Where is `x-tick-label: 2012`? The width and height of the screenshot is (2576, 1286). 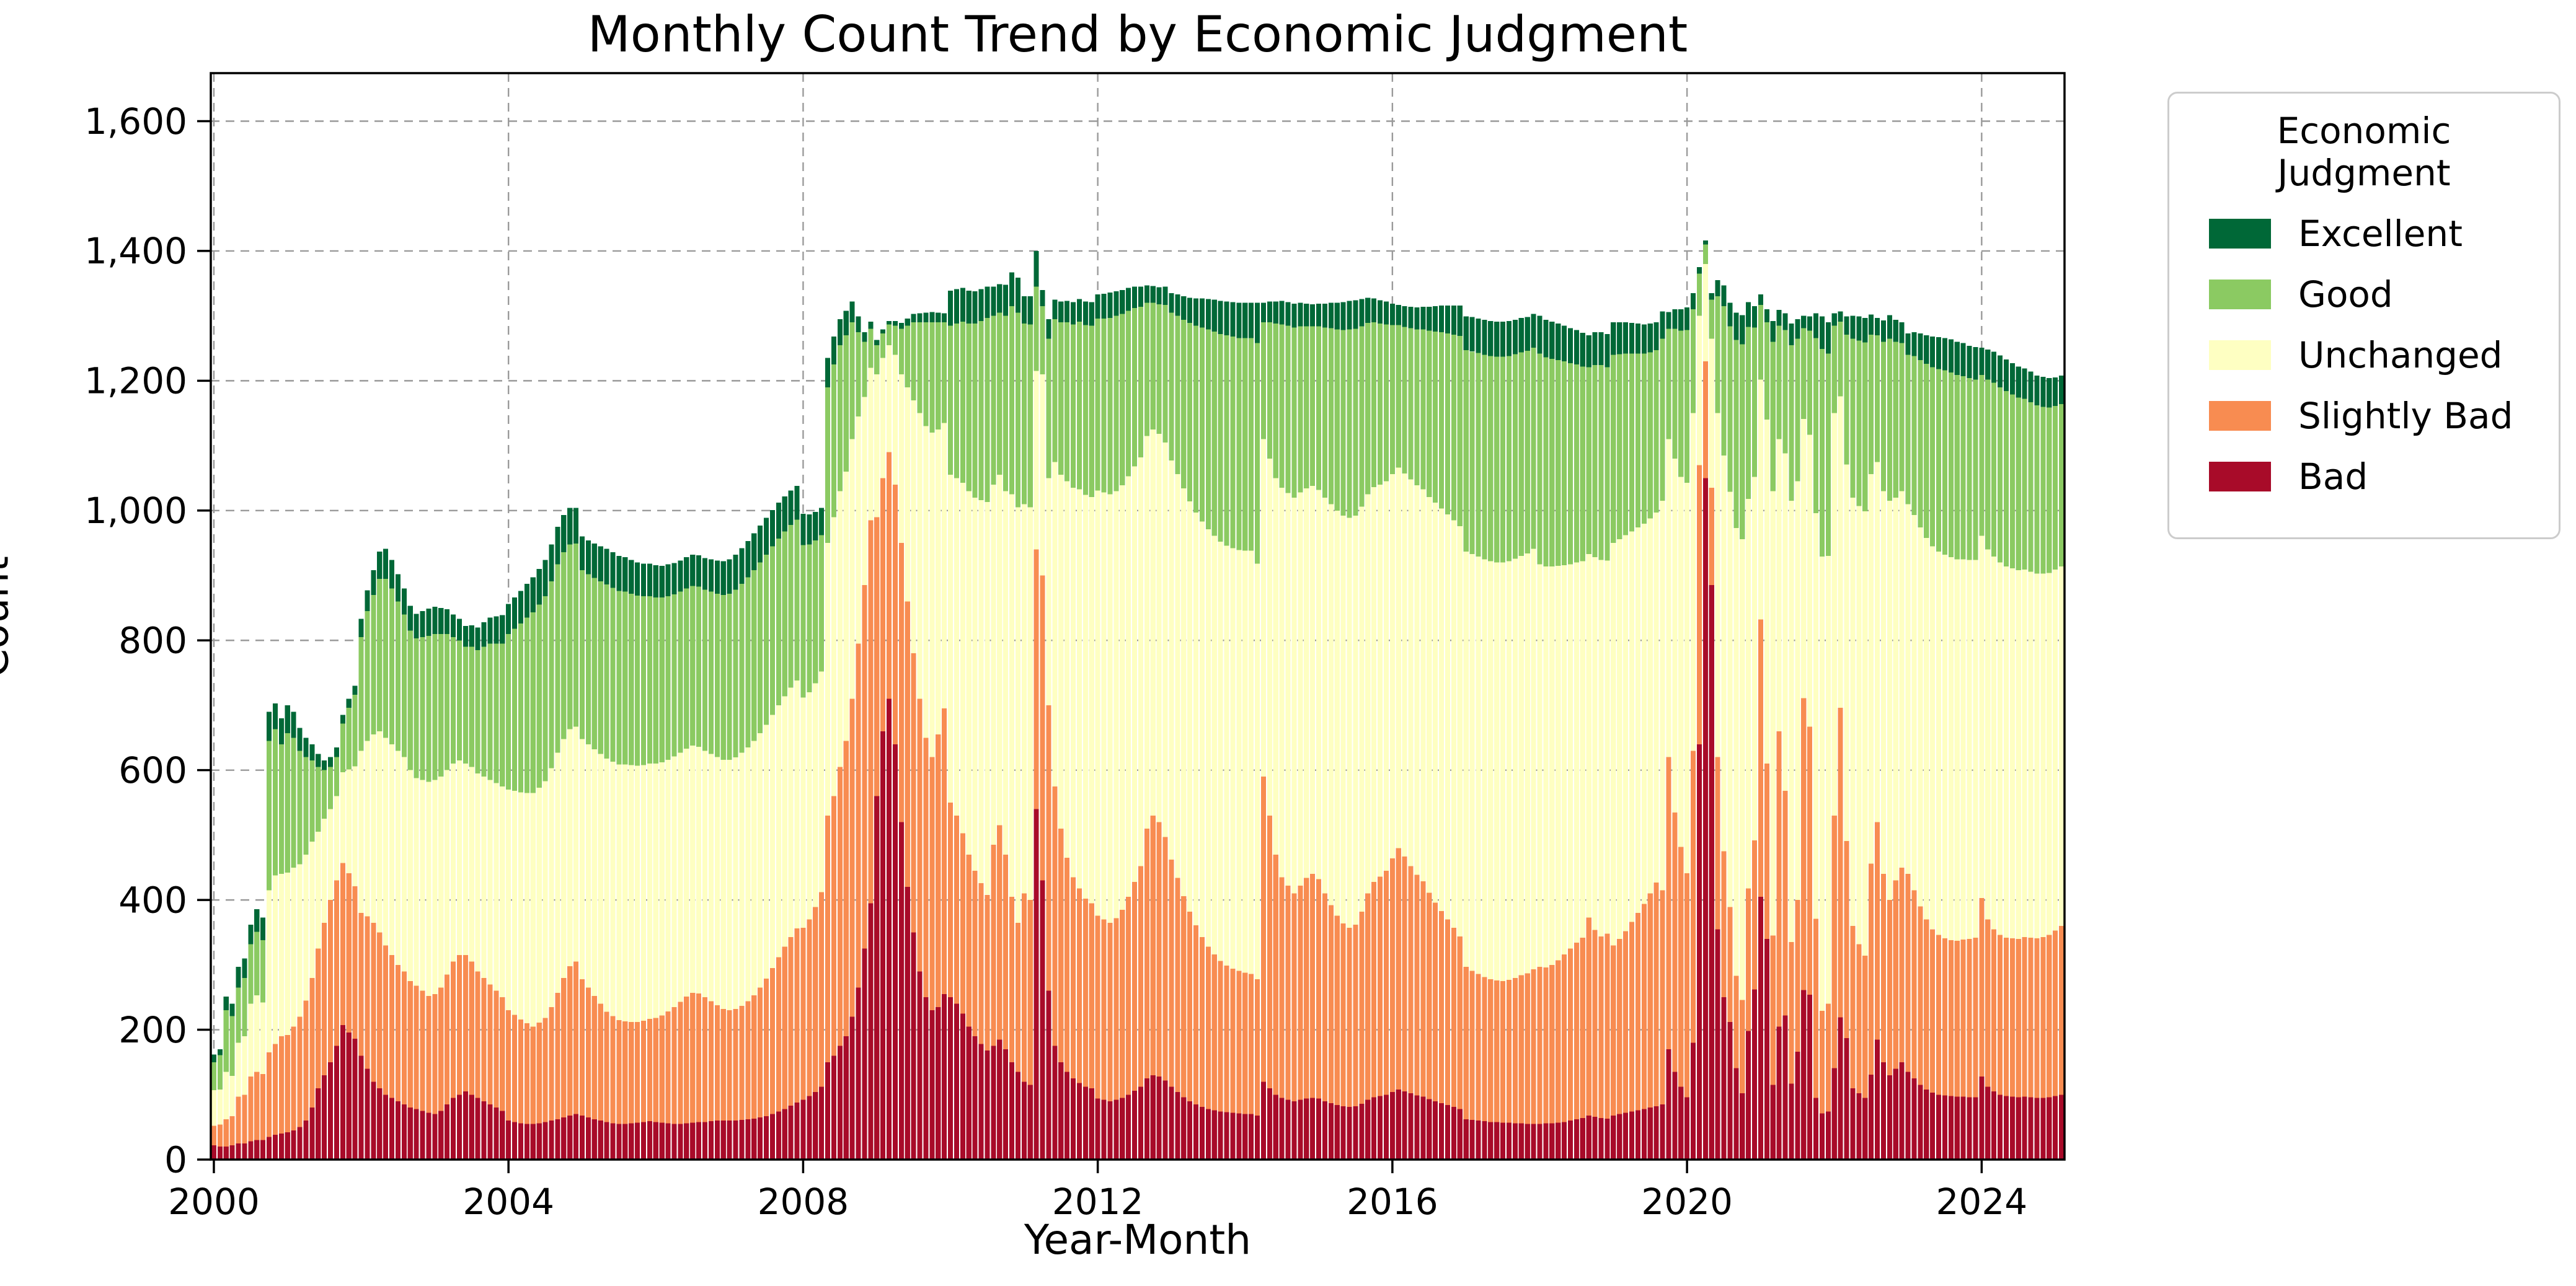 x-tick-label: 2012 is located at coordinates (1098, 1202).